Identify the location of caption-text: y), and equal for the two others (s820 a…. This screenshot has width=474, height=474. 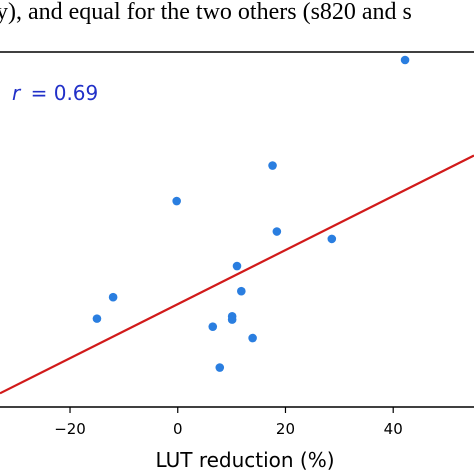
(206, 12).